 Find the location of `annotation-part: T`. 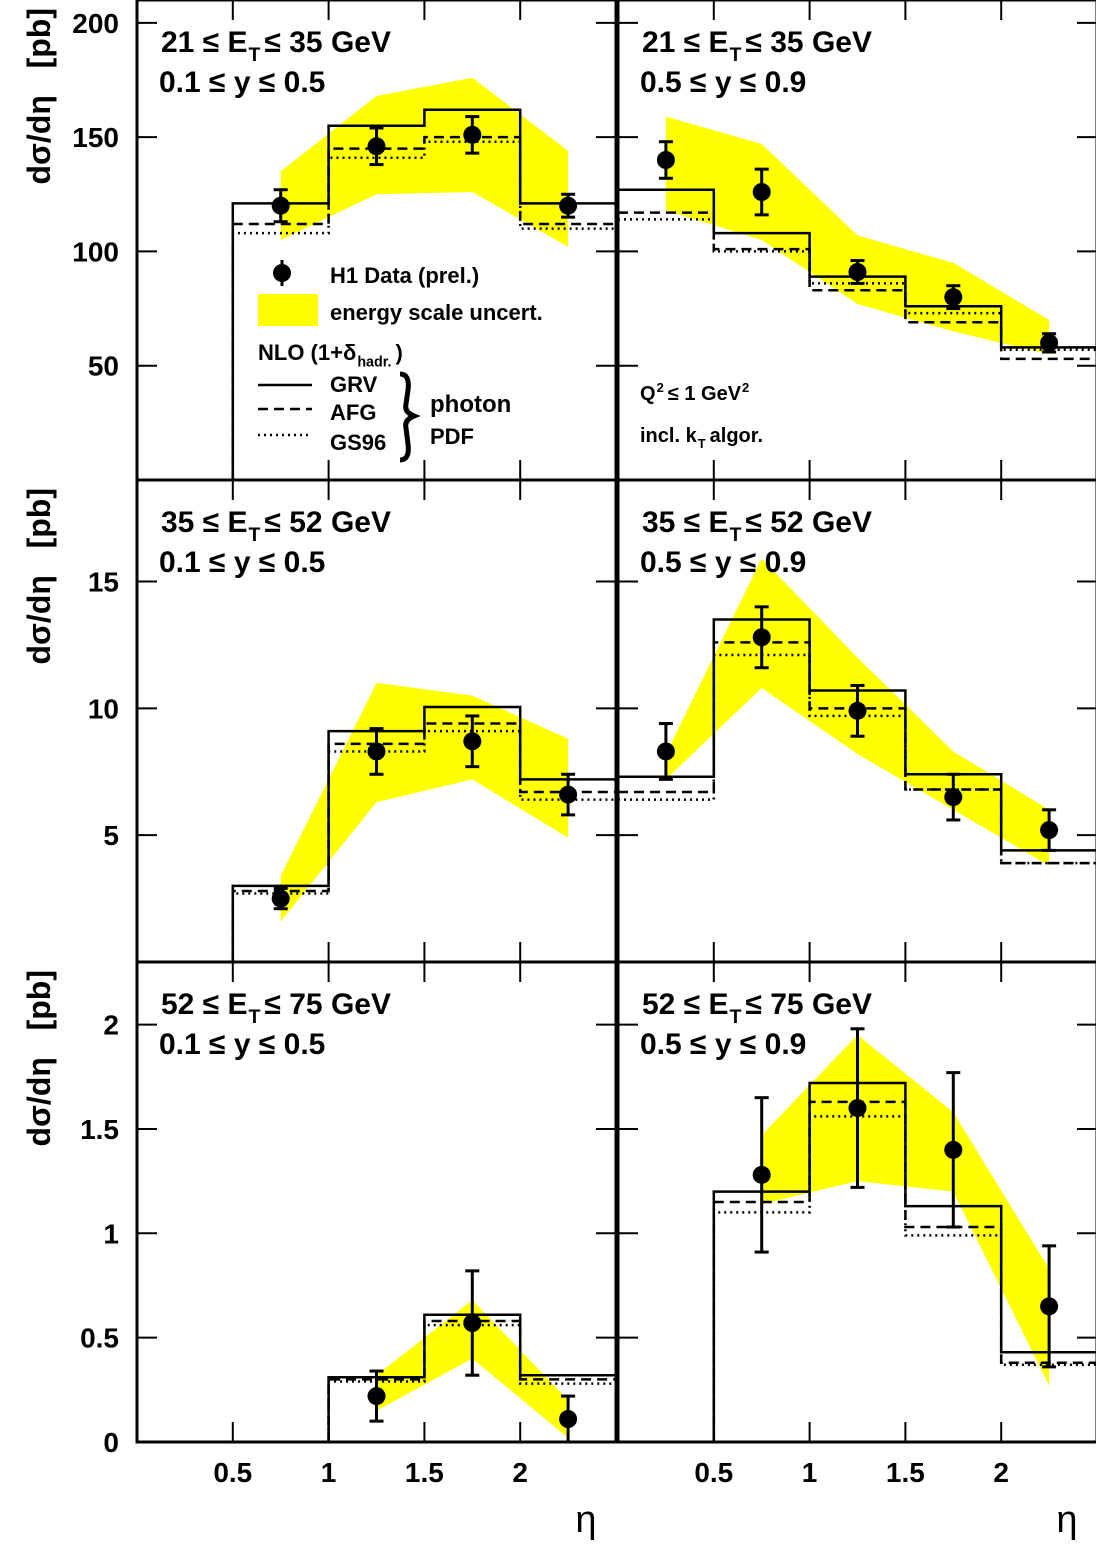

annotation-part: T is located at coordinates (702, 443).